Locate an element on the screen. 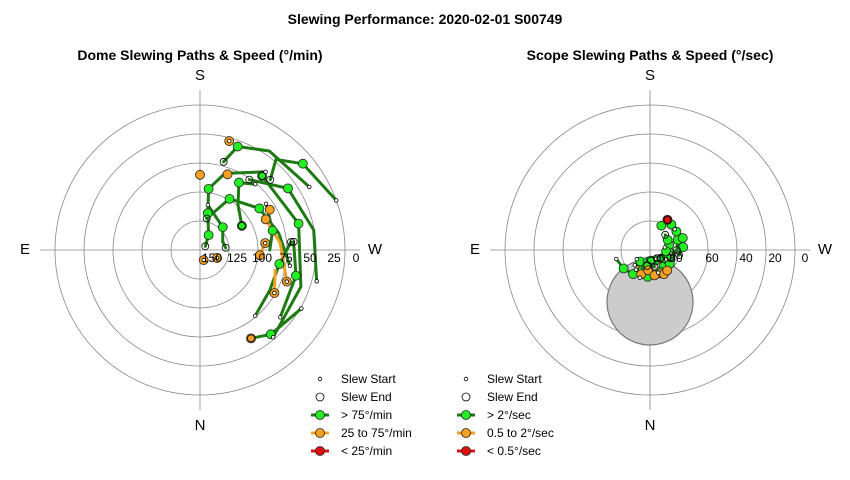 The image size is (850, 480). scope-radial-tick-label: 40 is located at coordinates (746, 258).